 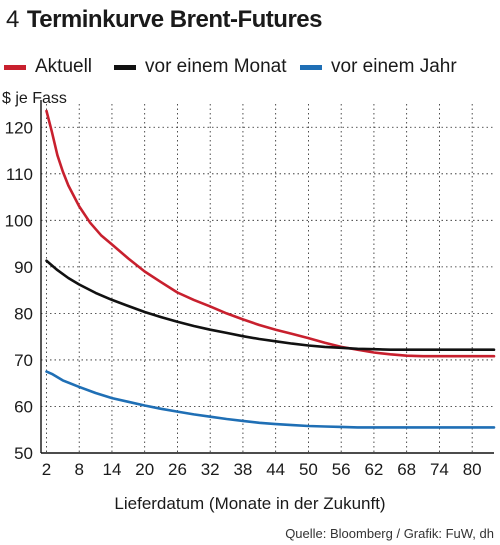 What do you see at coordinates (177, 469) in the screenshot?
I see `x-tick-label-26: 26` at bounding box center [177, 469].